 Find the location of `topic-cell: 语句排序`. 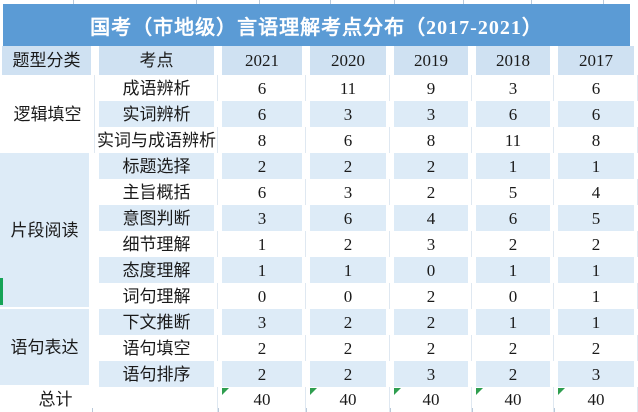

topic-cell: 语句排序 is located at coordinates (156, 374).